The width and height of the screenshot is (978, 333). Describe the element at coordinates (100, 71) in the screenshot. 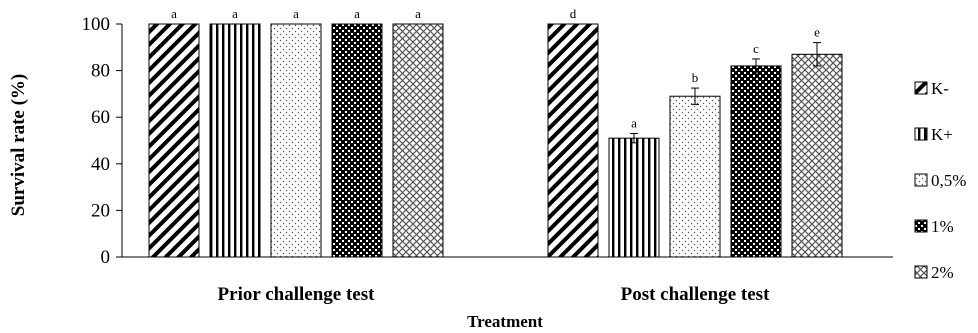

I see `y-tick-label: 80` at that location.